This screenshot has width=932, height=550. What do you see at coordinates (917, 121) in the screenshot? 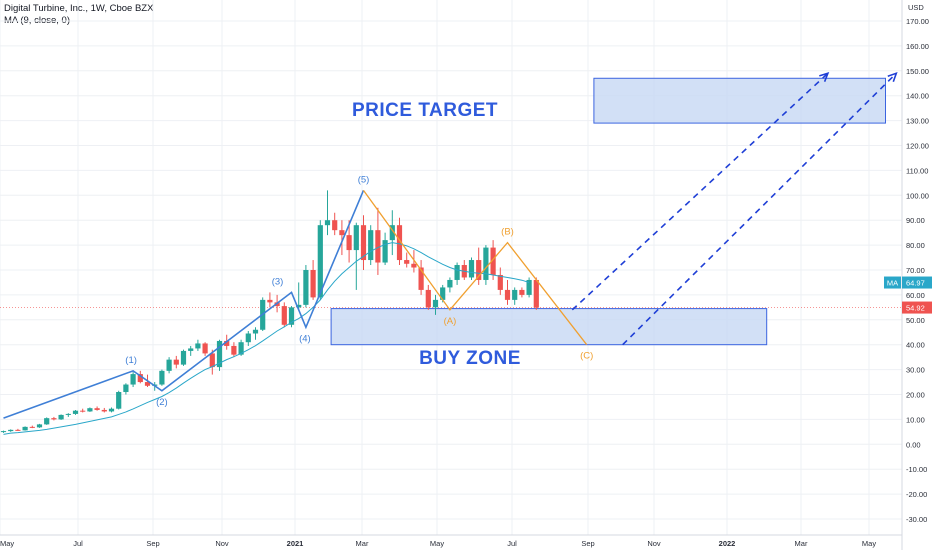
I see `price-tick-label: 130.00` at bounding box center [917, 121].